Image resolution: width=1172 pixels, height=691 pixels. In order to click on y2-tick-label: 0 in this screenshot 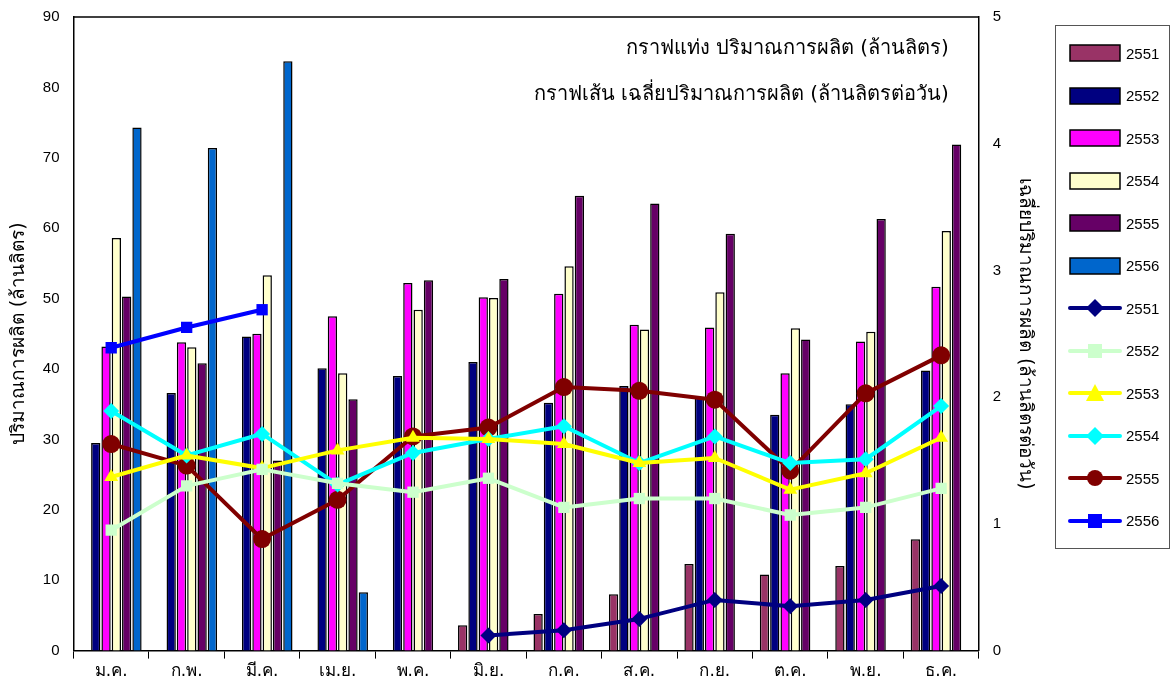, I will do `click(997, 649)`.